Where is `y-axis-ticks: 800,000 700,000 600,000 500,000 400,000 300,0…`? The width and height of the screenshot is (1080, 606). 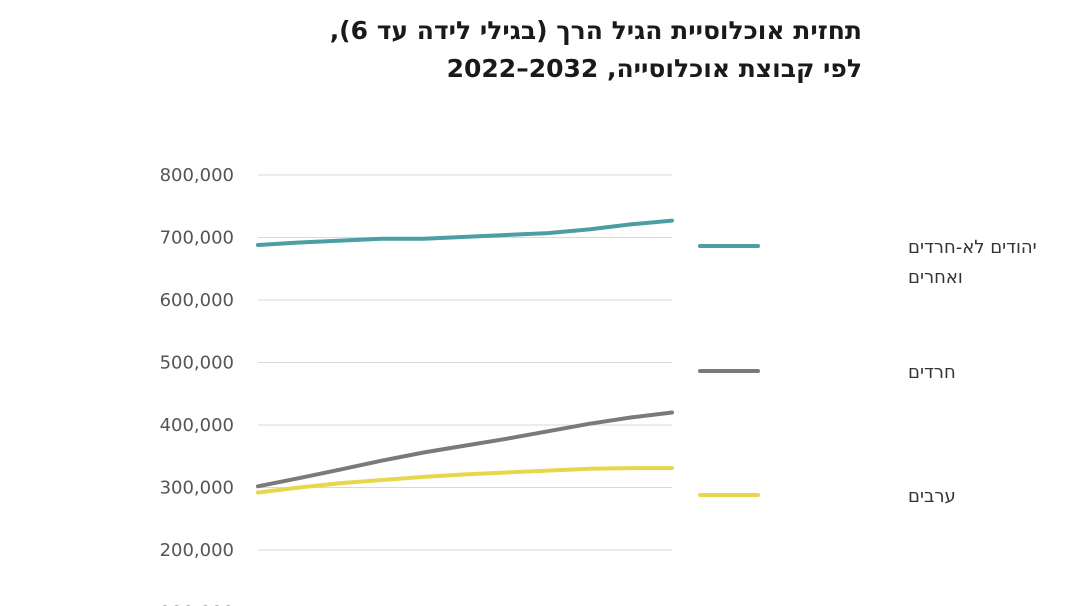 y-axis-ticks: 800,000 700,000 600,000 500,000 400,000 300,0… is located at coordinates (197, 385).